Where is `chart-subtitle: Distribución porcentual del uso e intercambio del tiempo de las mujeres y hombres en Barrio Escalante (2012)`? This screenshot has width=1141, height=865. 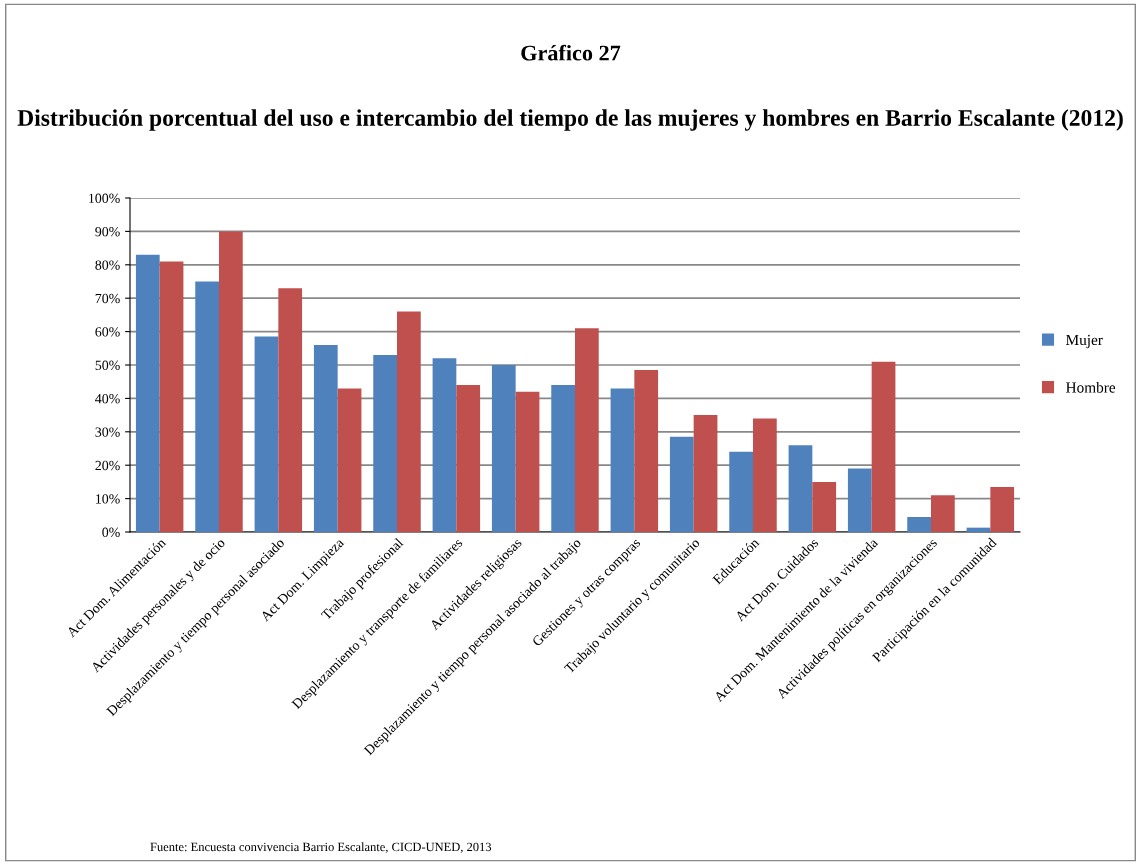 chart-subtitle: Distribución porcentual del uso e intercambio del tiempo de las mujeres y hombres en Barrio Escalante (2012) is located at coordinates (570, 120).